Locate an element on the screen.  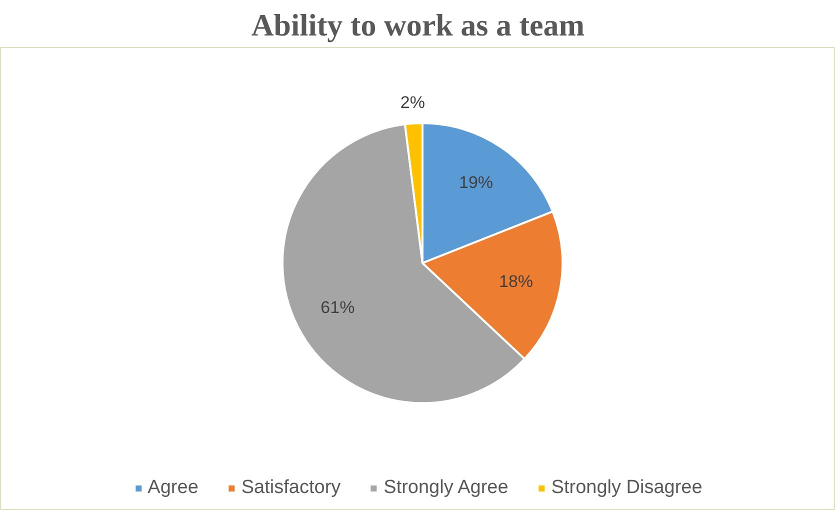
chart-title: Ability to work as a team is located at coordinates (418, 25).